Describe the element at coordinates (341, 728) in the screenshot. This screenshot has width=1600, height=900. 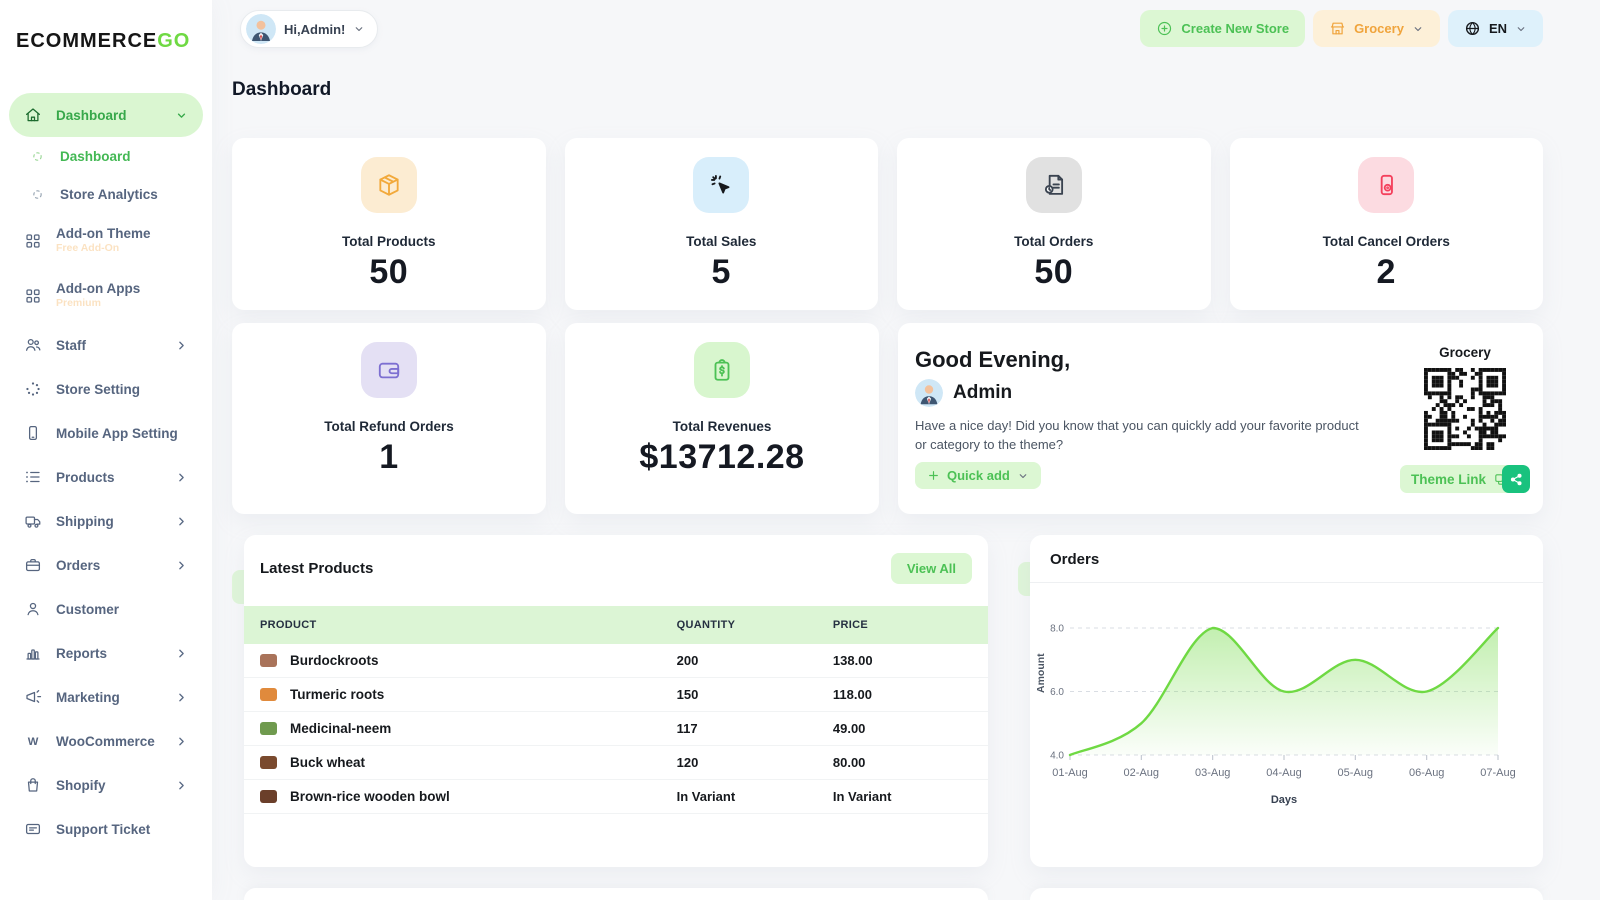
I see `product-name: Medicinal-neem` at that location.